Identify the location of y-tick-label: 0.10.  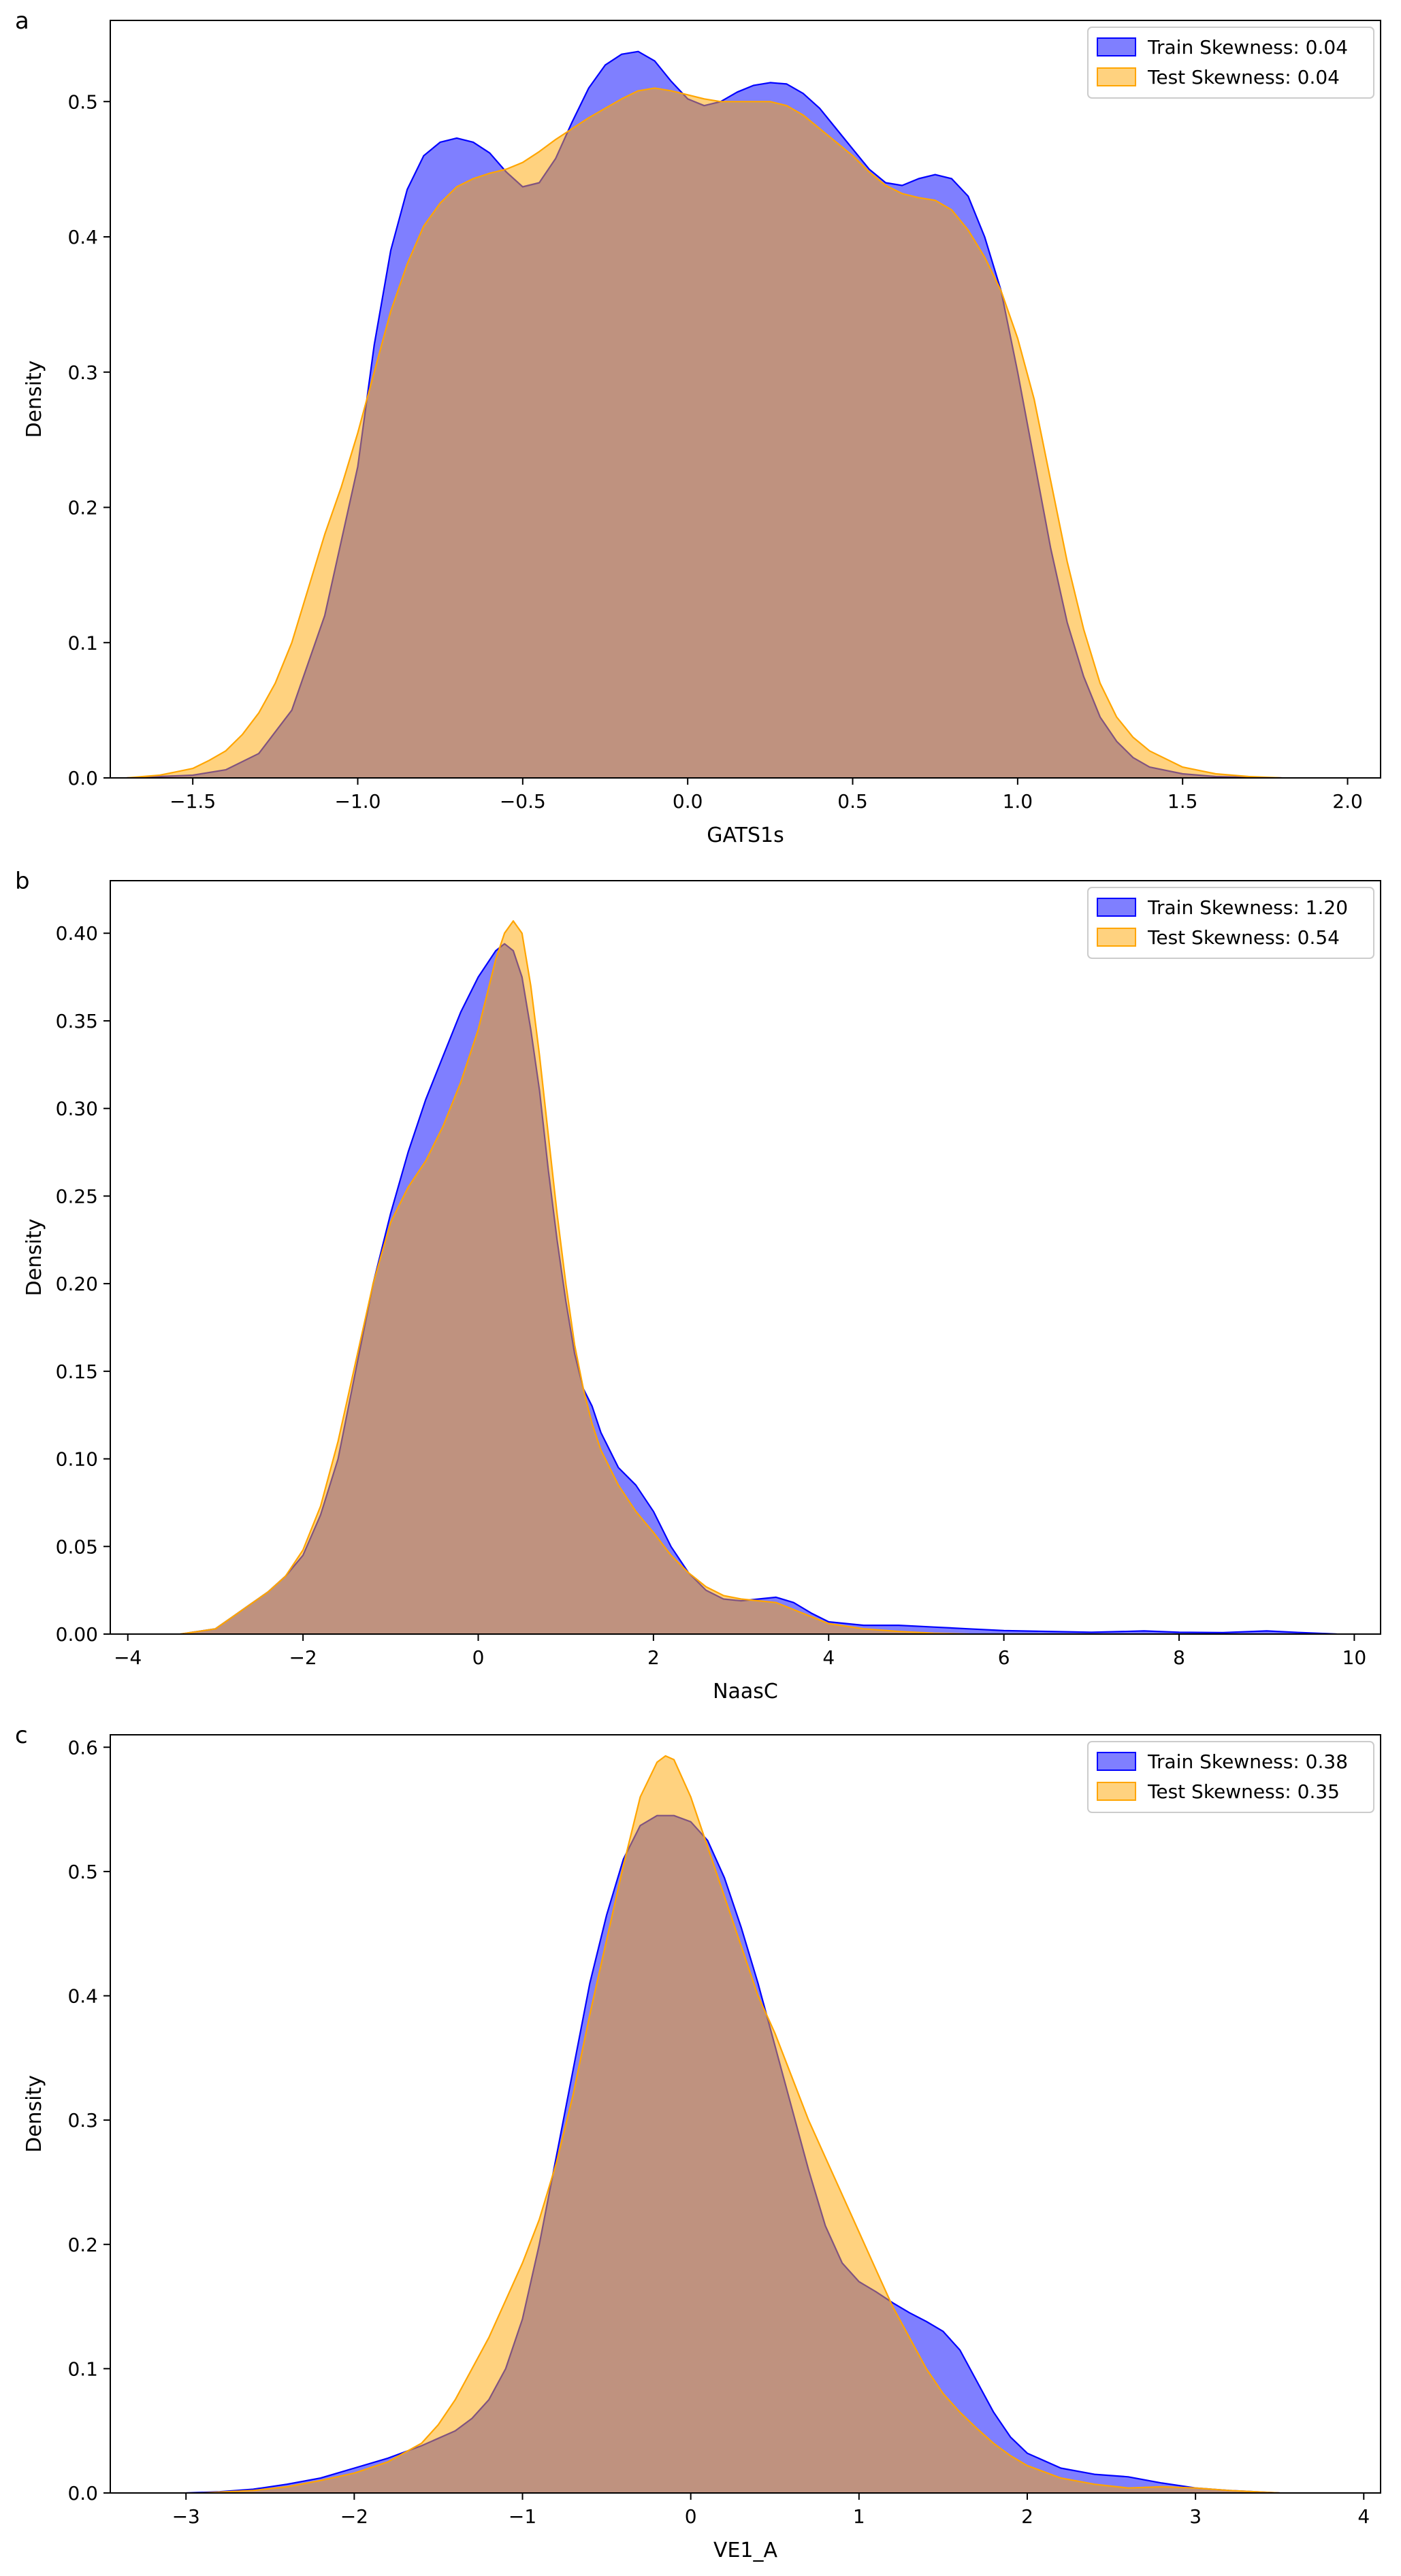
(77, 1459).